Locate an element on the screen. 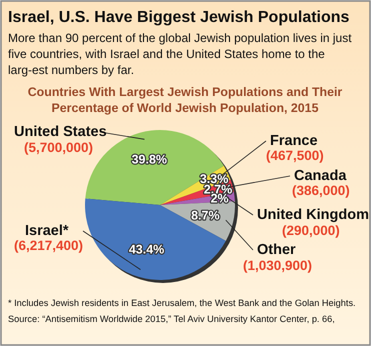 The width and height of the screenshot is (371, 346). source-note: Source: “Antisemitism Worldwide 2015,” Tel Aviv University Kantor Center, p. 66, is located at coordinates (171, 319).